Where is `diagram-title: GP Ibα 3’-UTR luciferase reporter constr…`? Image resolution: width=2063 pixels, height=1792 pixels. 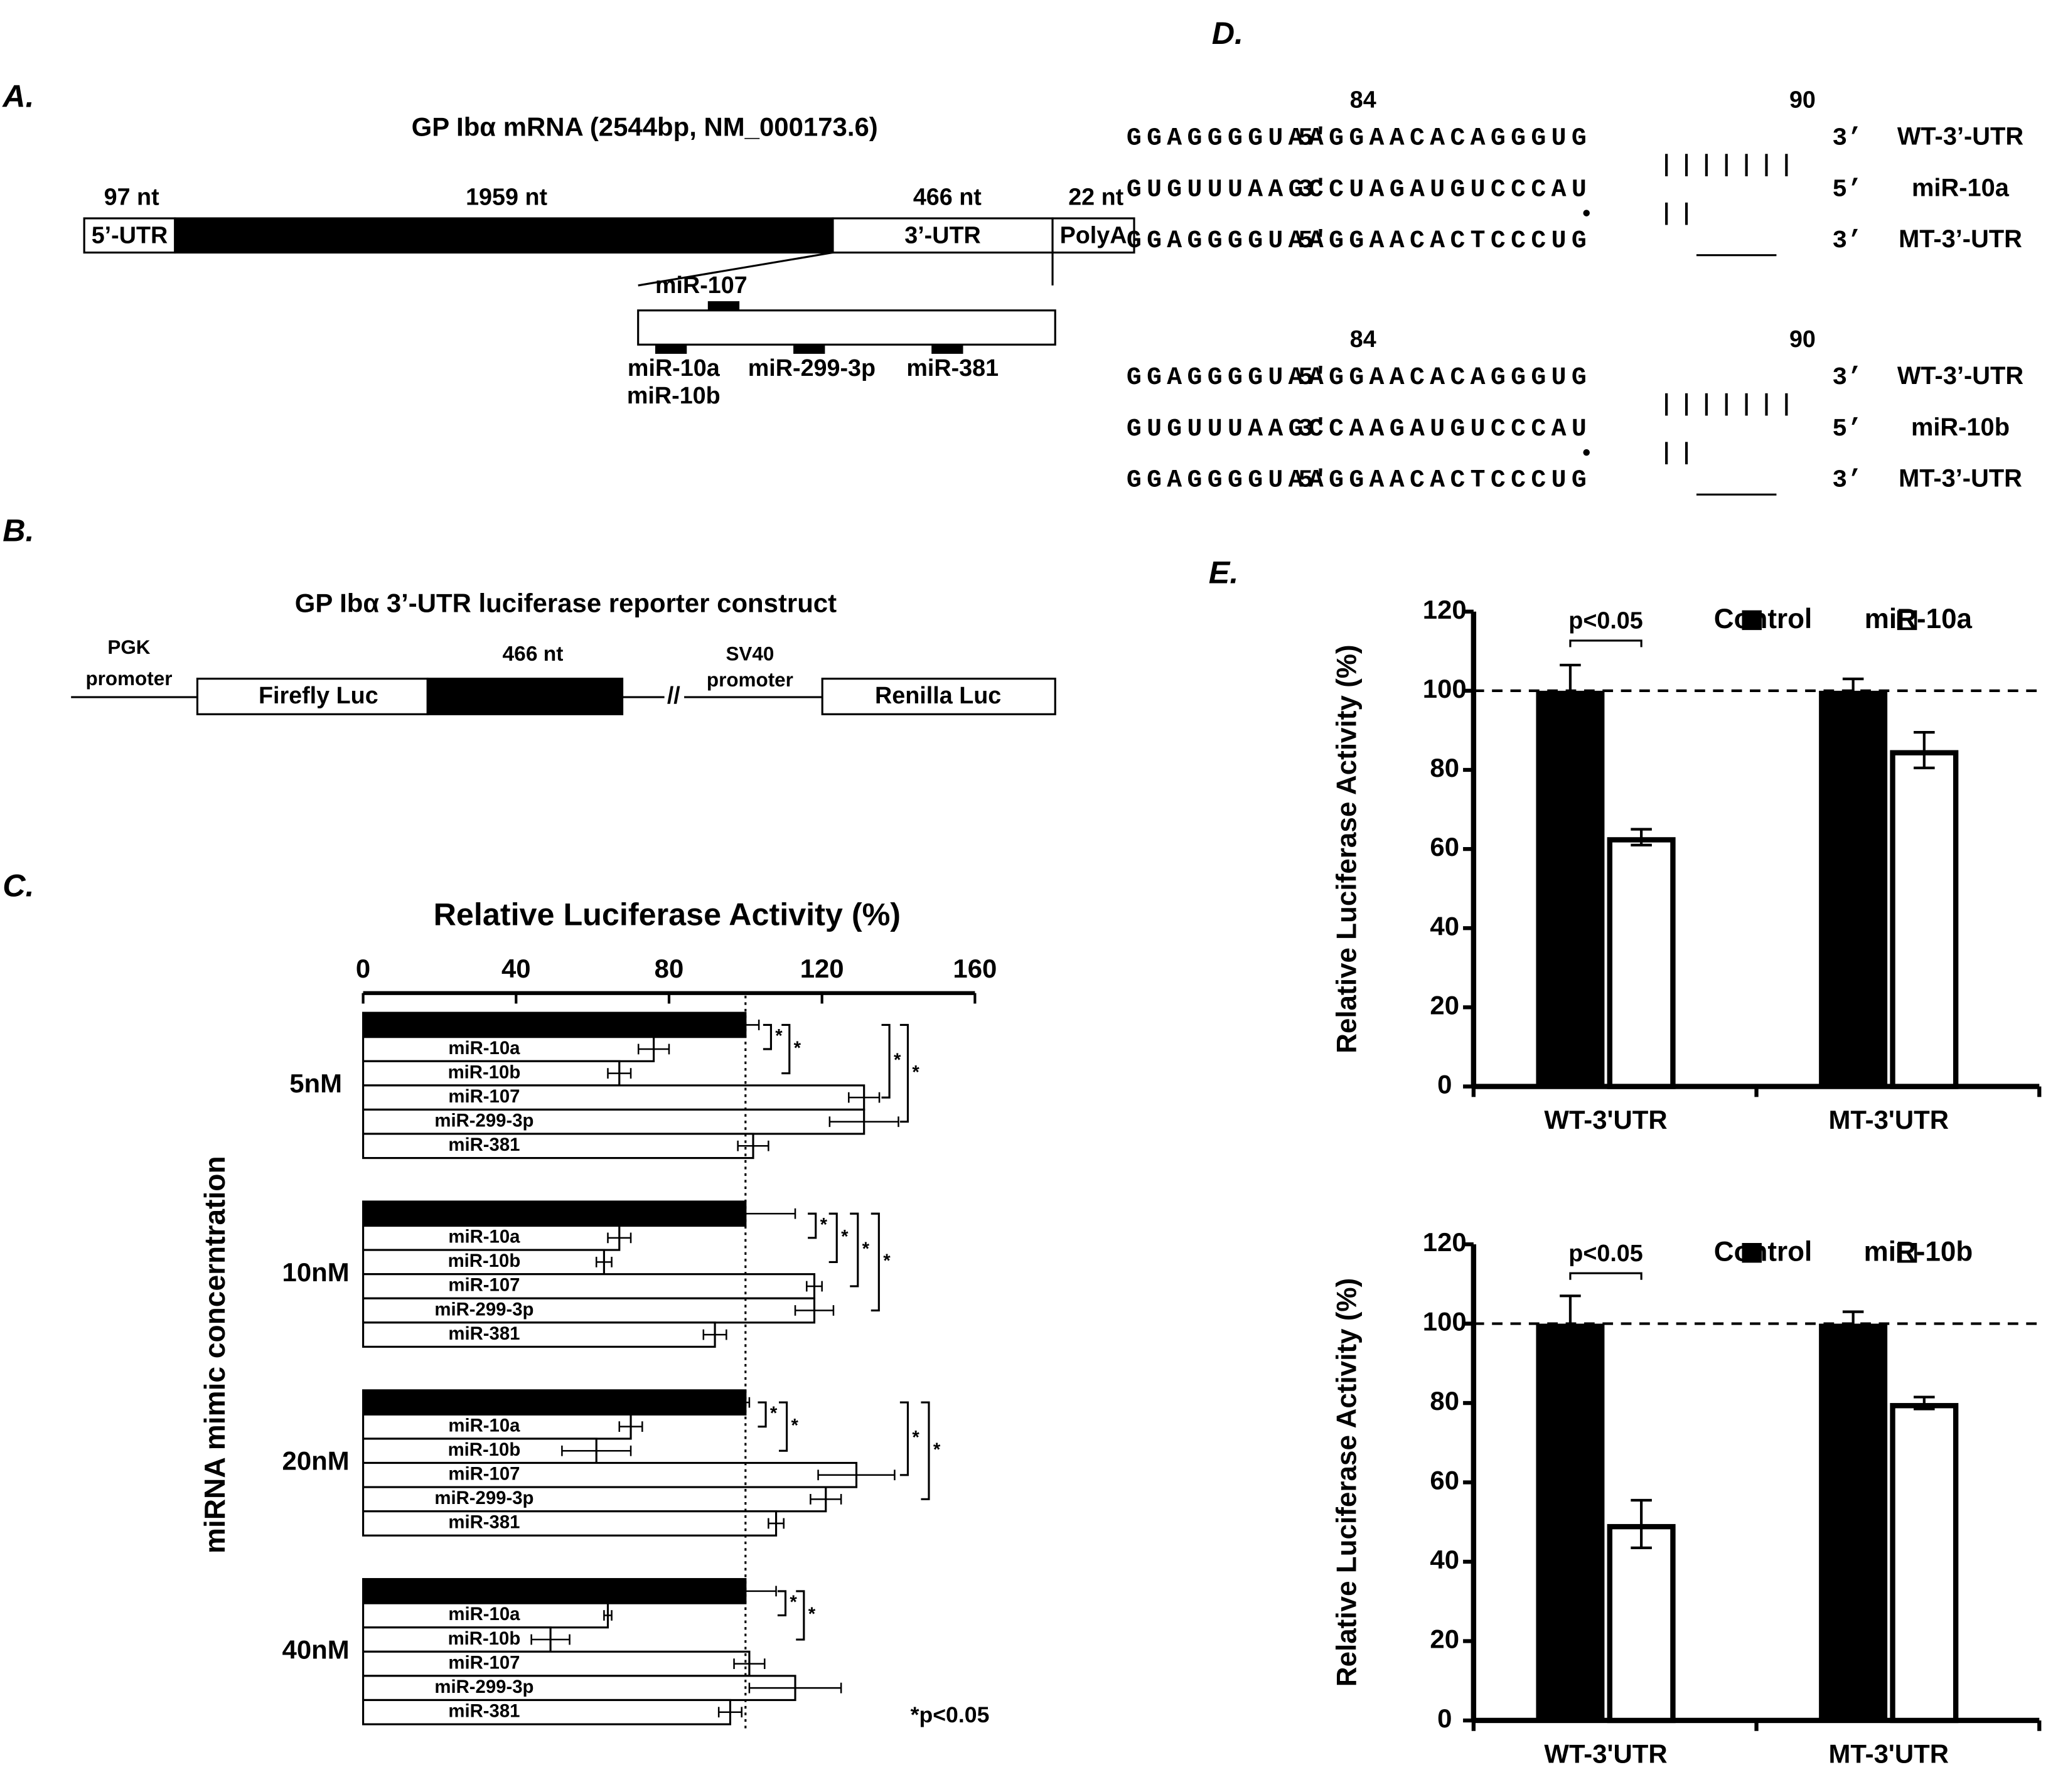 diagram-title: GP Ibα 3’-UTR luciferase reporter constr… is located at coordinates (566, 602).